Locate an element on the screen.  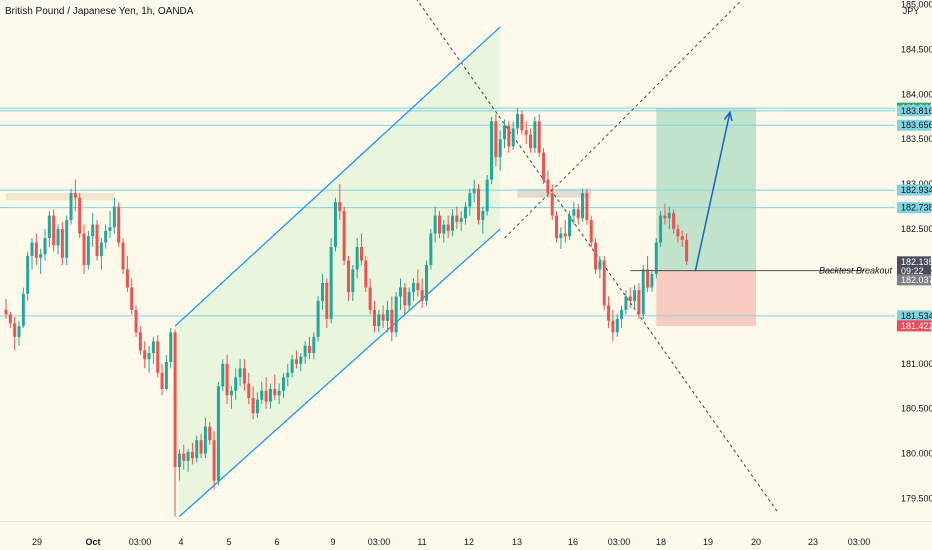
x-tick-label: 4 is located at coordinates (180, 542).